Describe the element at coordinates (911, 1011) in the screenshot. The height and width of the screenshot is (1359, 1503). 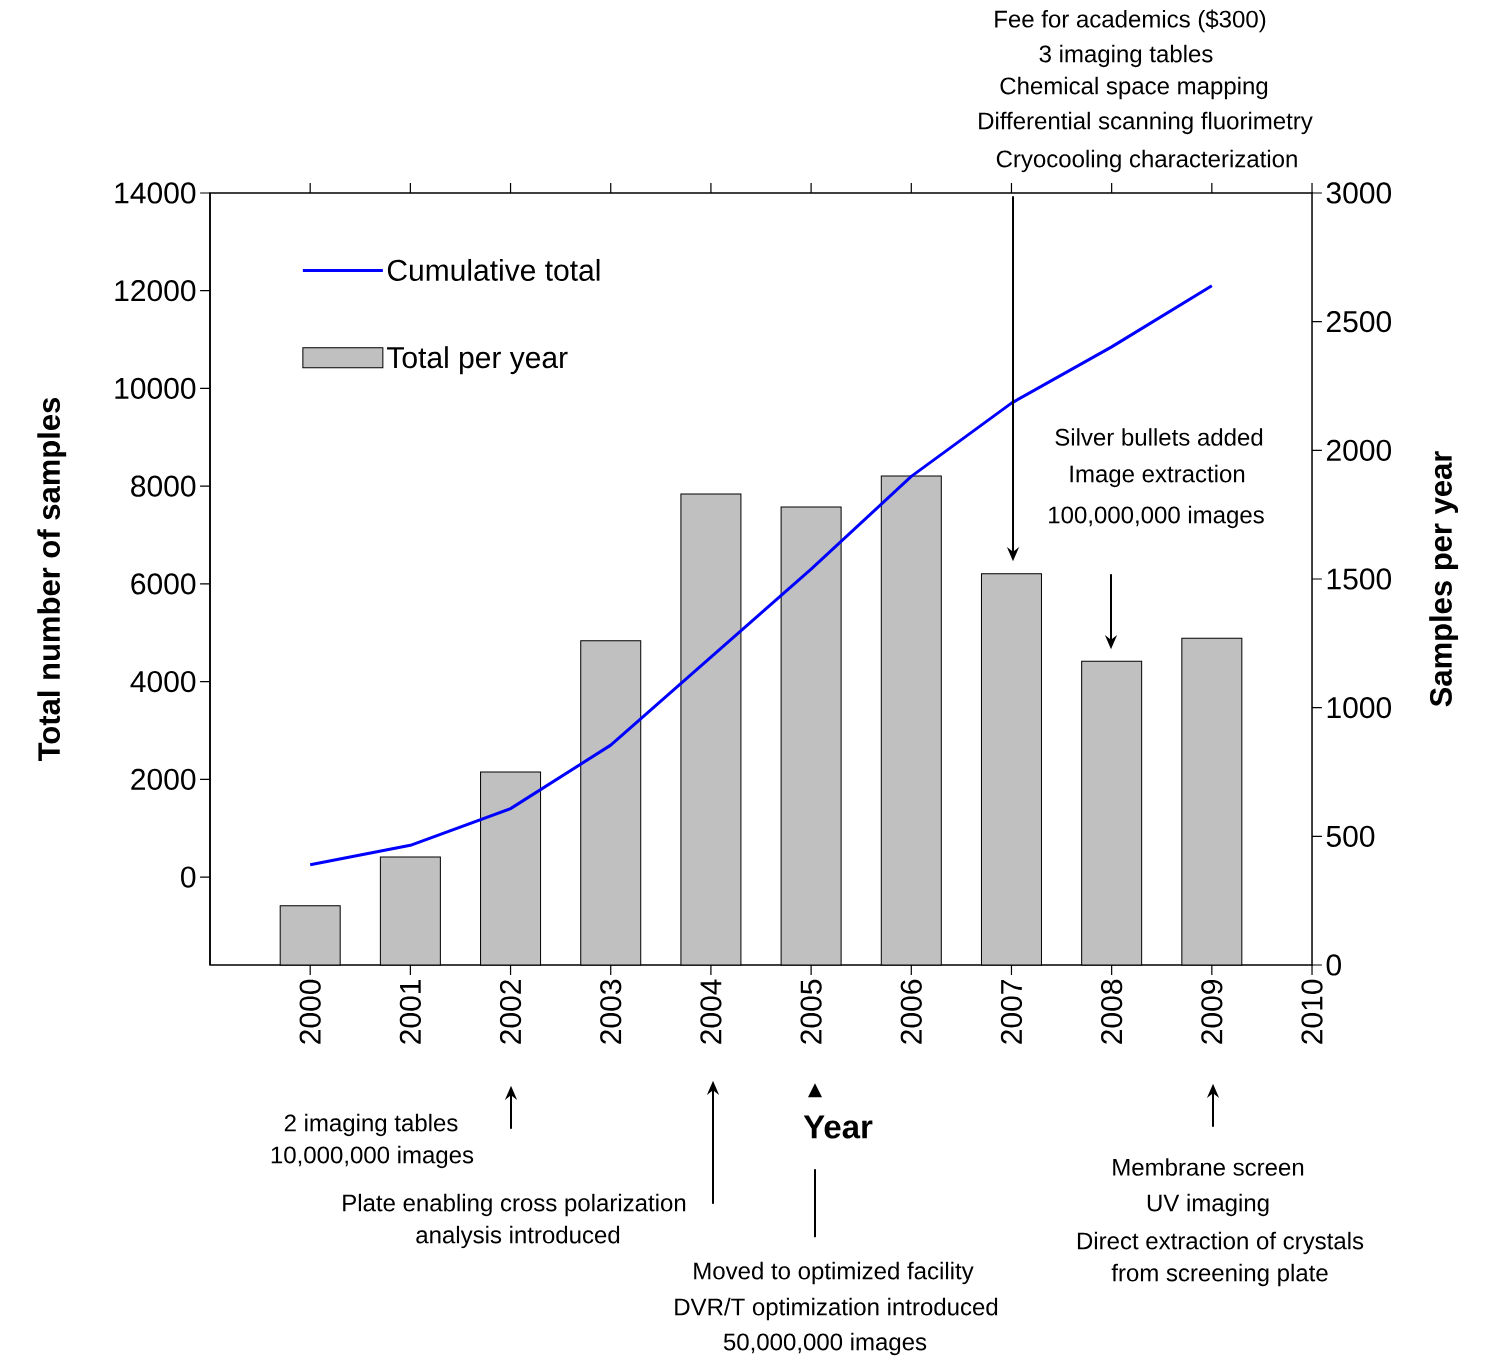
I see `x-tick-label: 2006` at that location.